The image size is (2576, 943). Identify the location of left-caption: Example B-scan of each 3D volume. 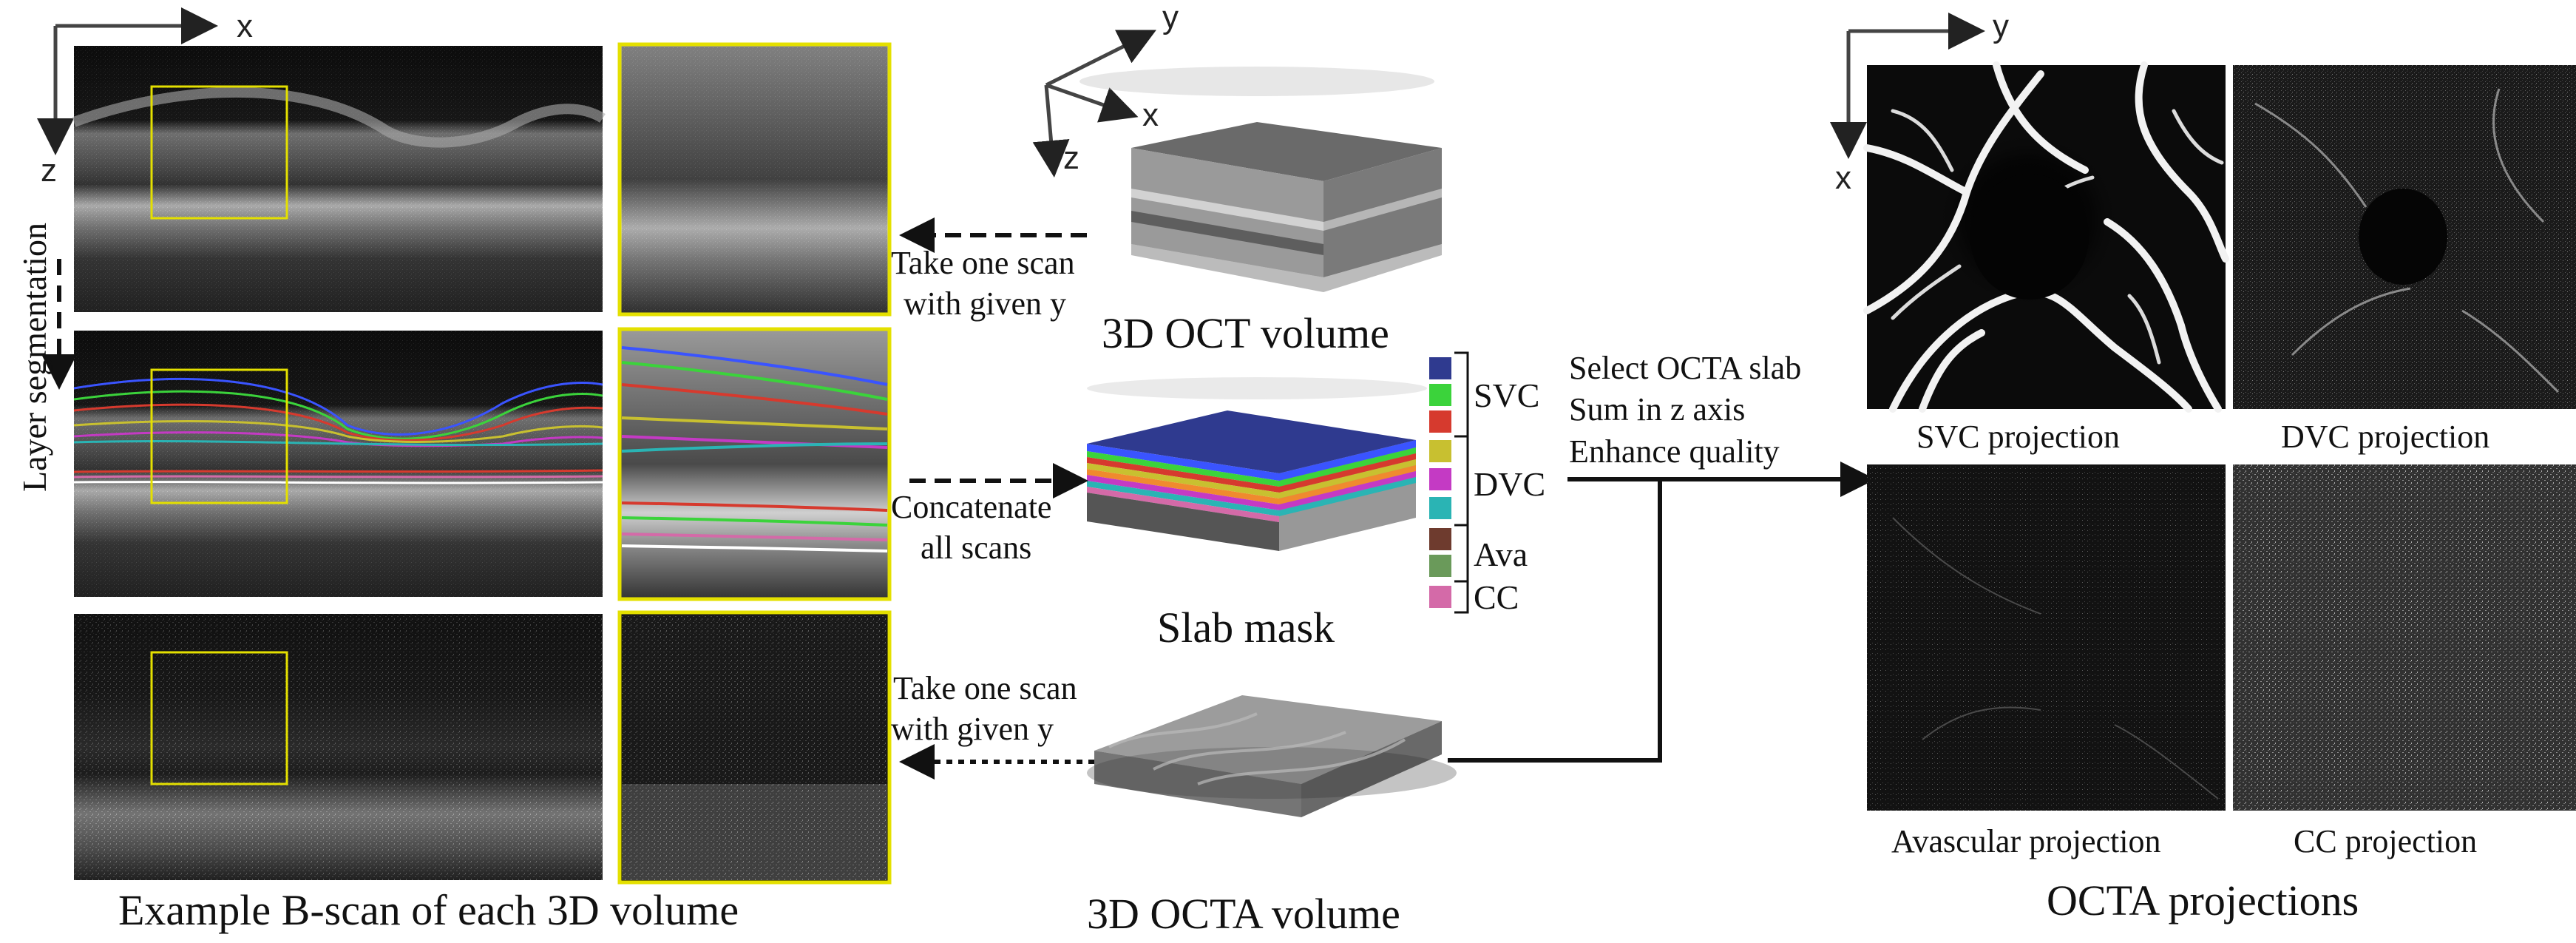
(428, 910).